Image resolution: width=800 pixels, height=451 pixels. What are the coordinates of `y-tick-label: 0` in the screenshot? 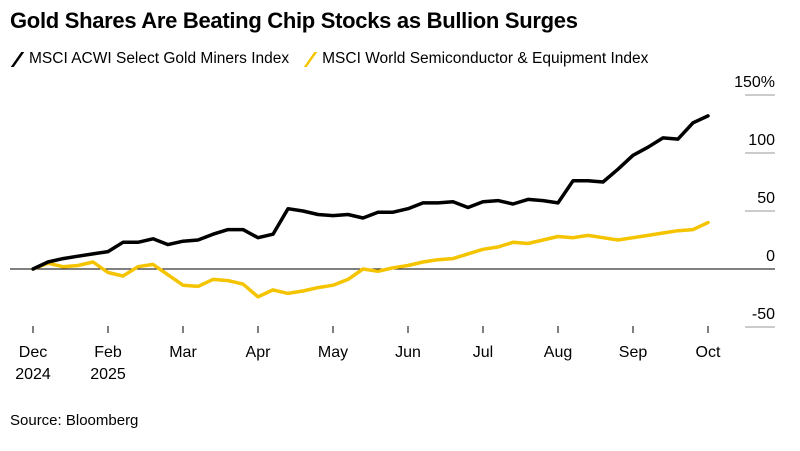 It's located at (770, 256).